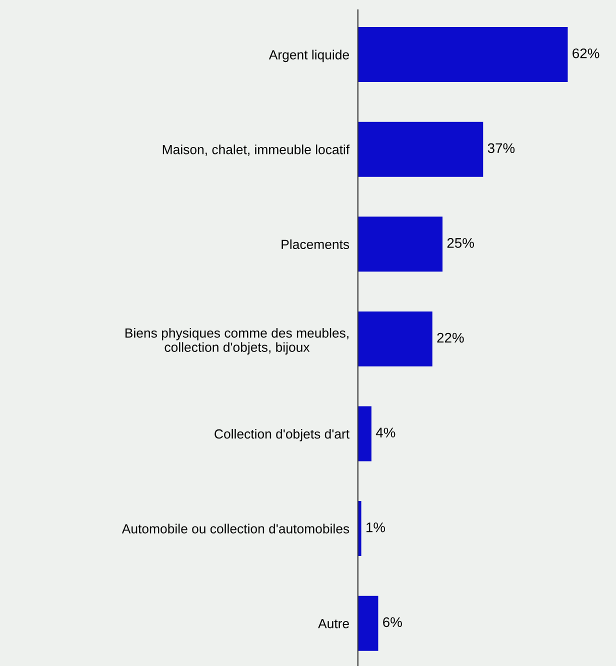 The width and height of the screenshot is (616, 666). I want to click on y-tick-label: Argent liquide, so click(308, 56).